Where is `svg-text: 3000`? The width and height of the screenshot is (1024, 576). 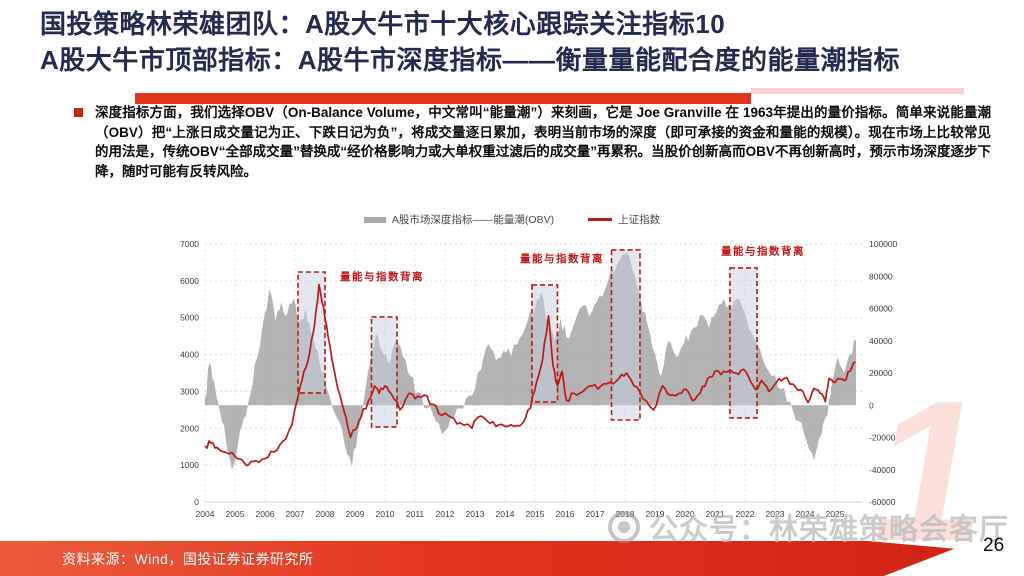 svg-text: 3000 is located at coordinates (189, 391).